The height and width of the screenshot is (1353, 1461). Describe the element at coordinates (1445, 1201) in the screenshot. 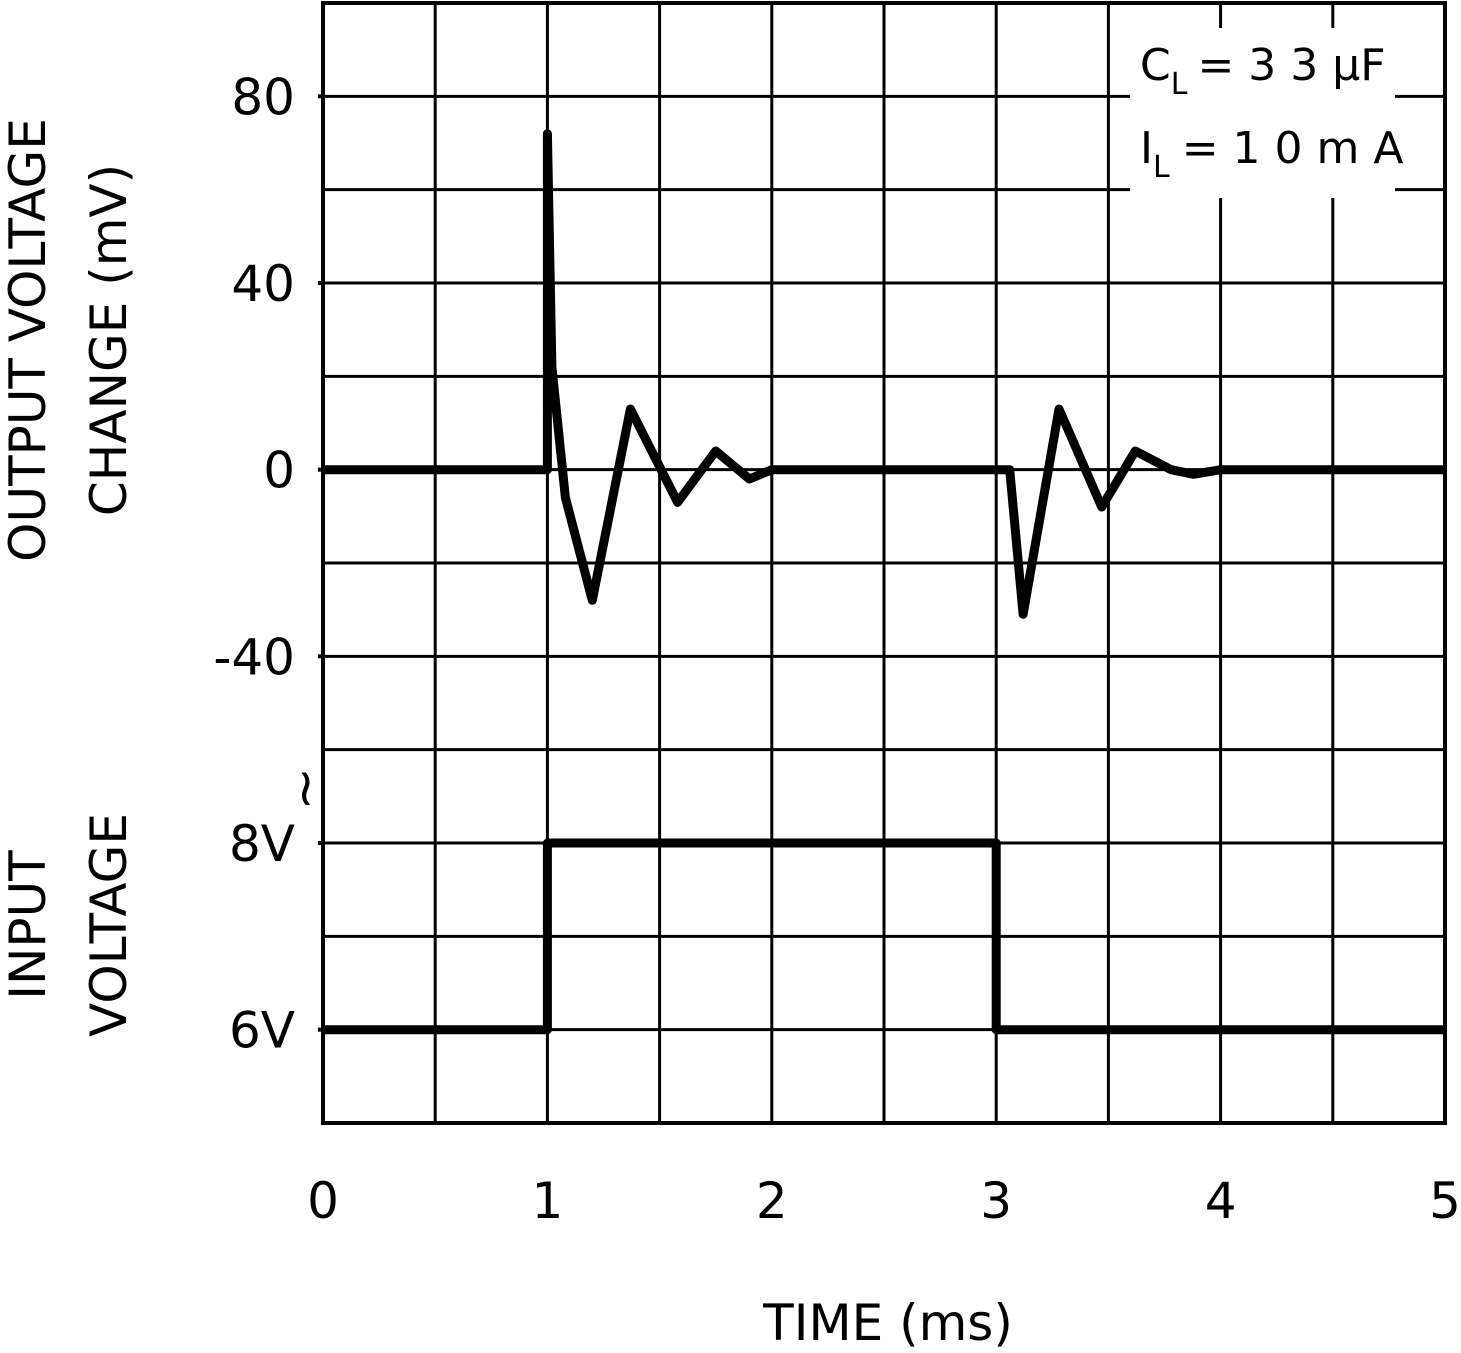

I see `x-tick-label: 5` at that location.